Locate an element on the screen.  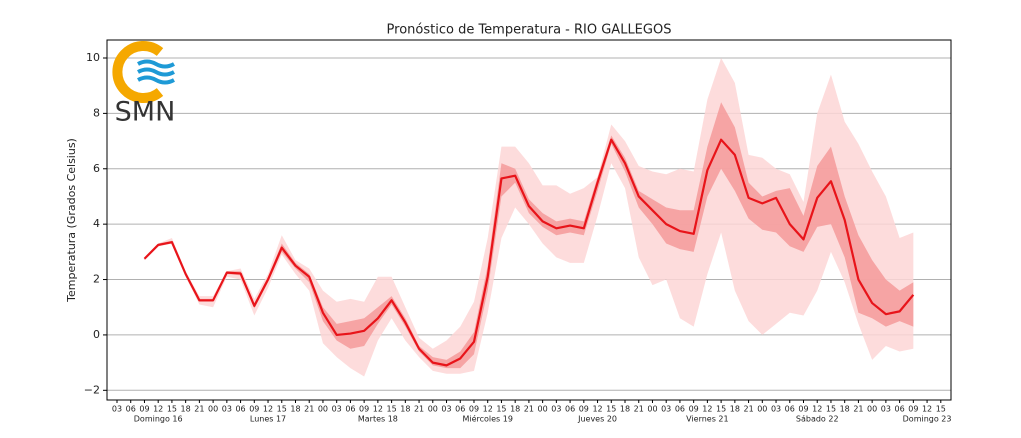
day-label: Viernes 21 is located at coordinates (707, 419).